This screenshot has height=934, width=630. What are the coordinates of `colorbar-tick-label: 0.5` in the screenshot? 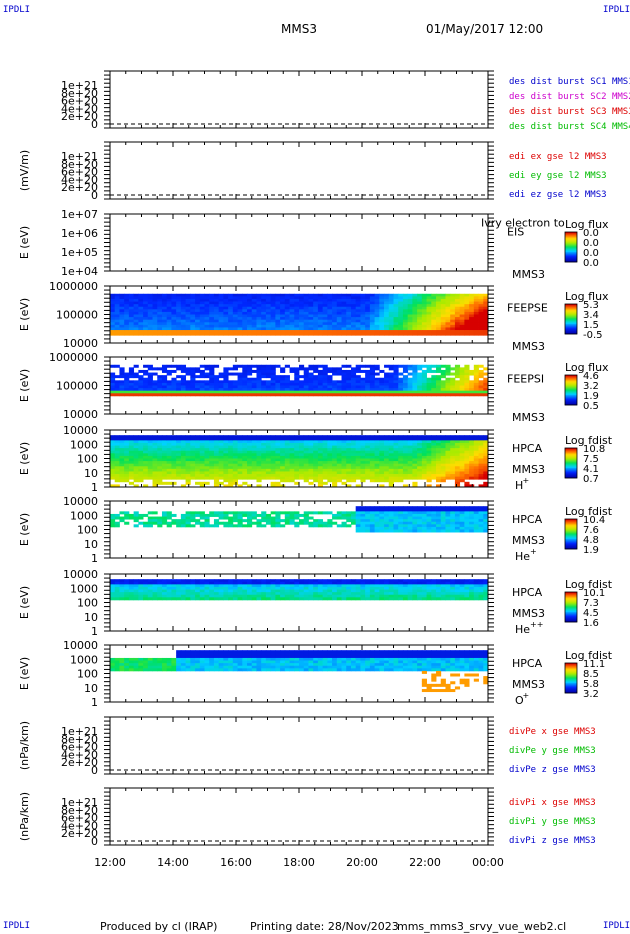 It's located at (591, 406).